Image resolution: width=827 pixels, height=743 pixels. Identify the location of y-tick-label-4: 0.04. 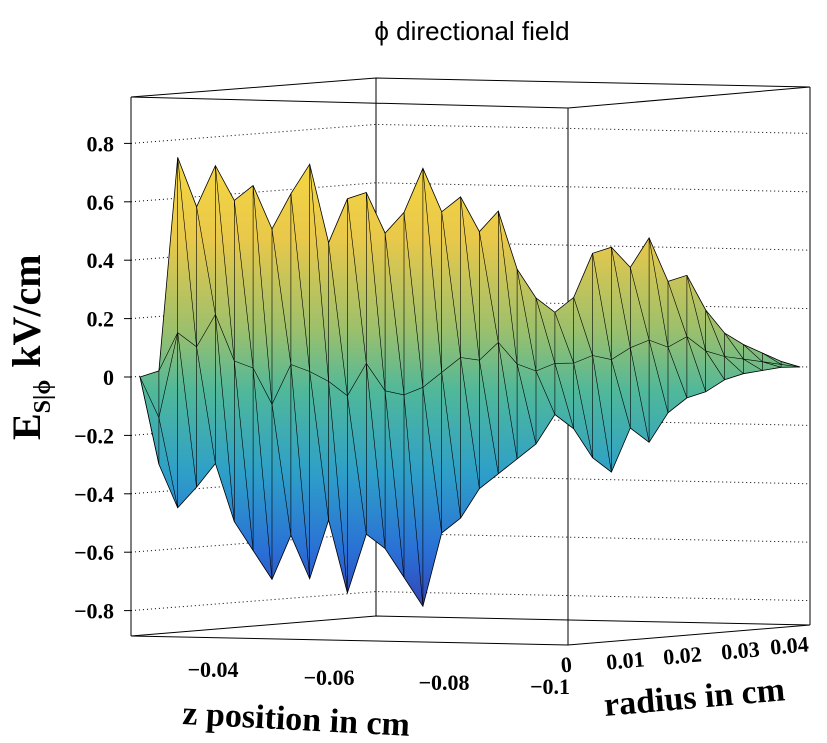
(789, 645).